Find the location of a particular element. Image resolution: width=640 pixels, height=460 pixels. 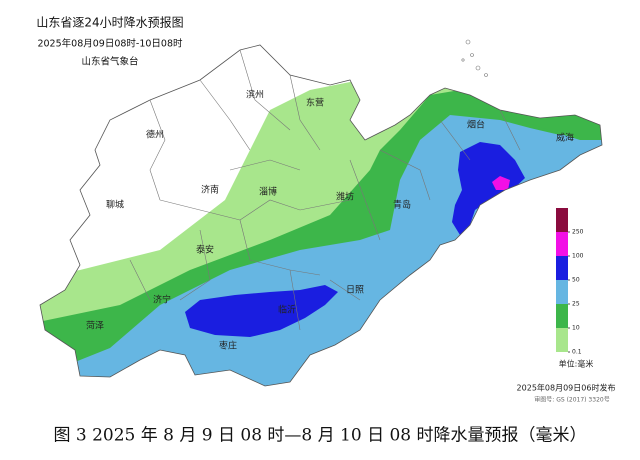

issuer: 山东省气象台 is located at coordinates (109, 62).